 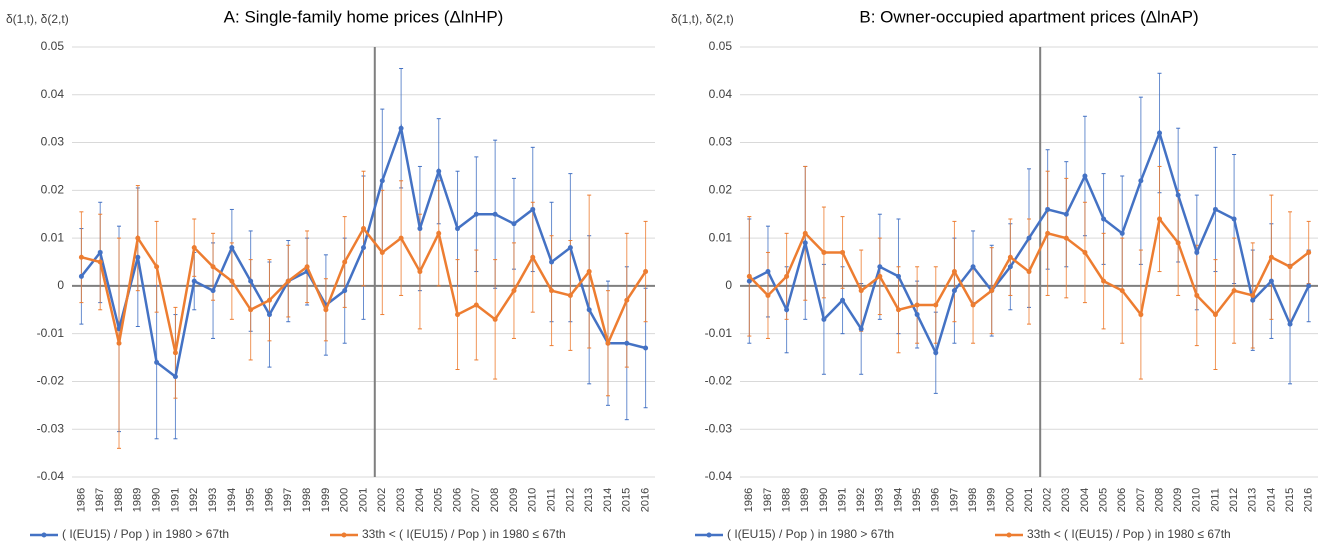 What do you see at coordinates (1234, 500) in the screenshot?
I see `x-tick-label: 2012` at bounding box center [1234, 500].